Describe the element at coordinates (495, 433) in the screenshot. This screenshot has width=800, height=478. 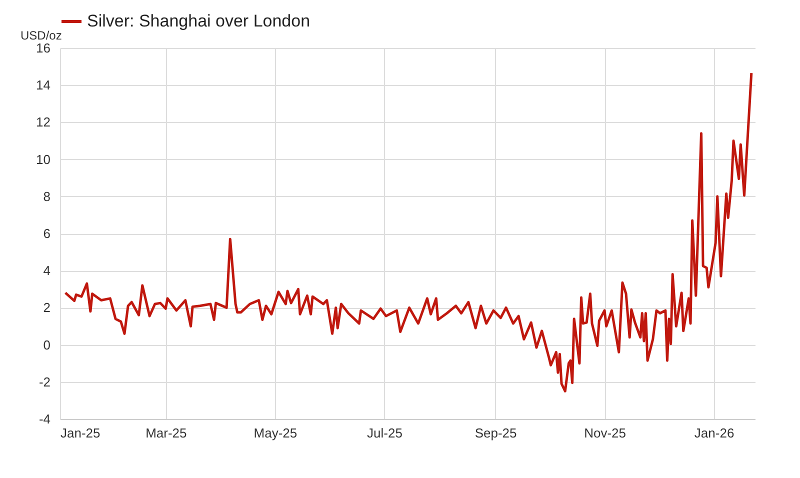
I see `x-tick-label: Sep-25` at that location.